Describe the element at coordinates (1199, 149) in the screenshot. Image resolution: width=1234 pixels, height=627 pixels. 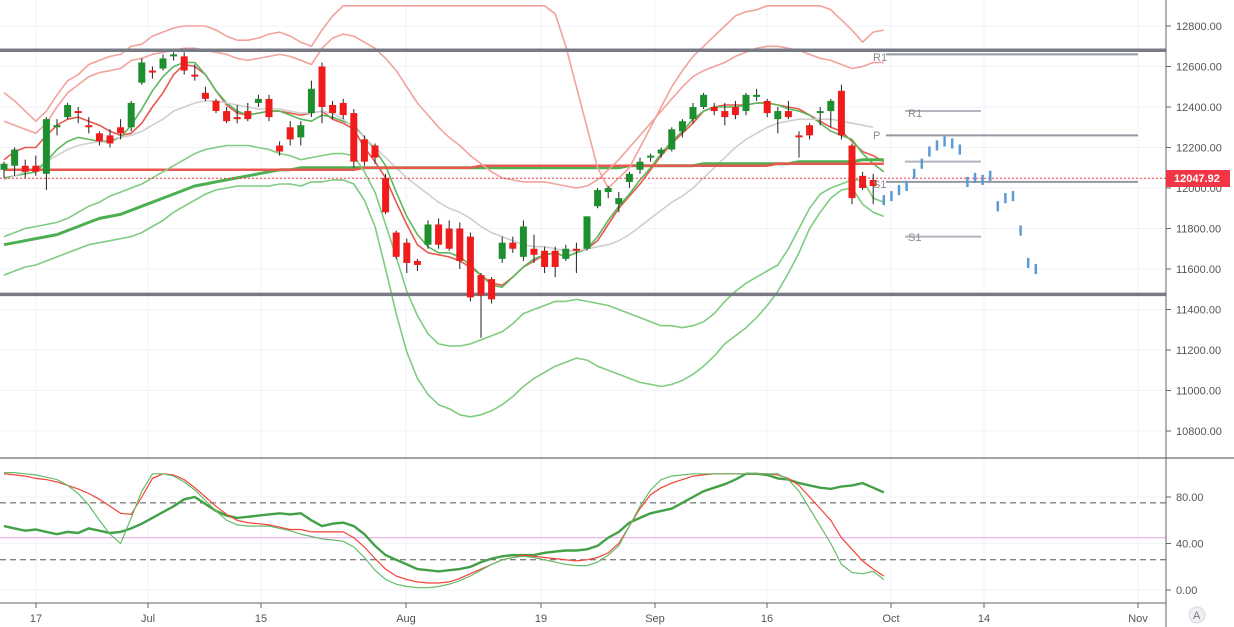
I see `y-tick-label: 12200.00` at that location.